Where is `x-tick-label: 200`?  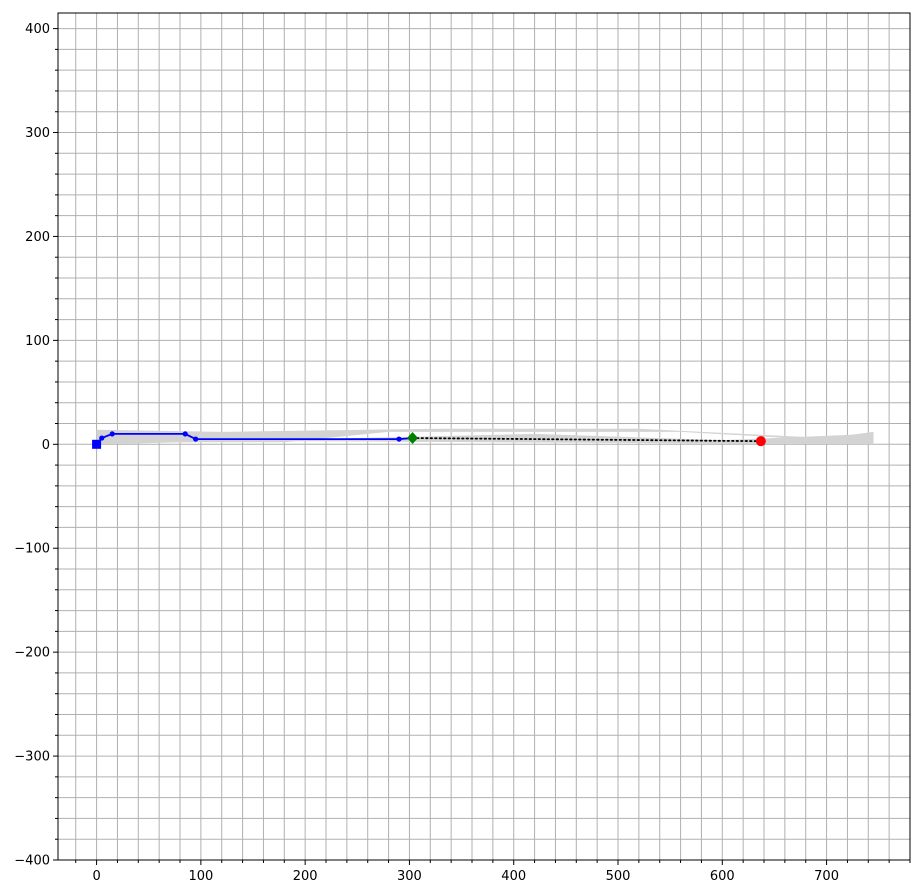
x-tick-label: 200 is located at coordinates (305, 876).